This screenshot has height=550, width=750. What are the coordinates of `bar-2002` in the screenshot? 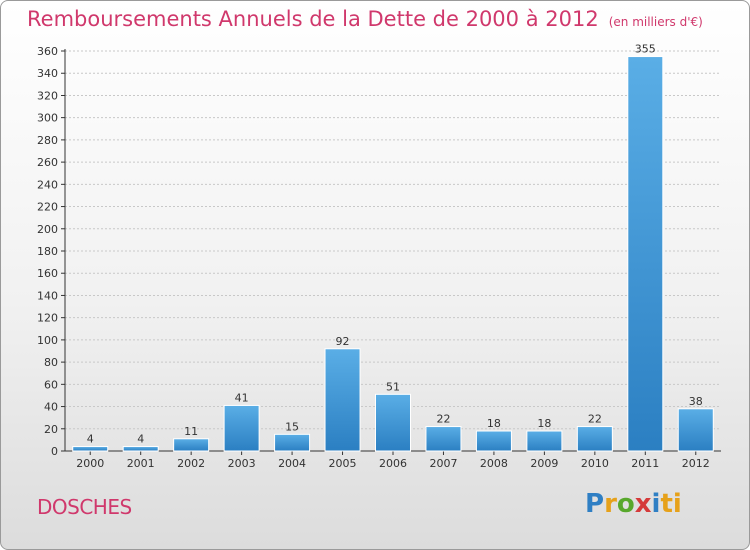 It's located at (191, 445).